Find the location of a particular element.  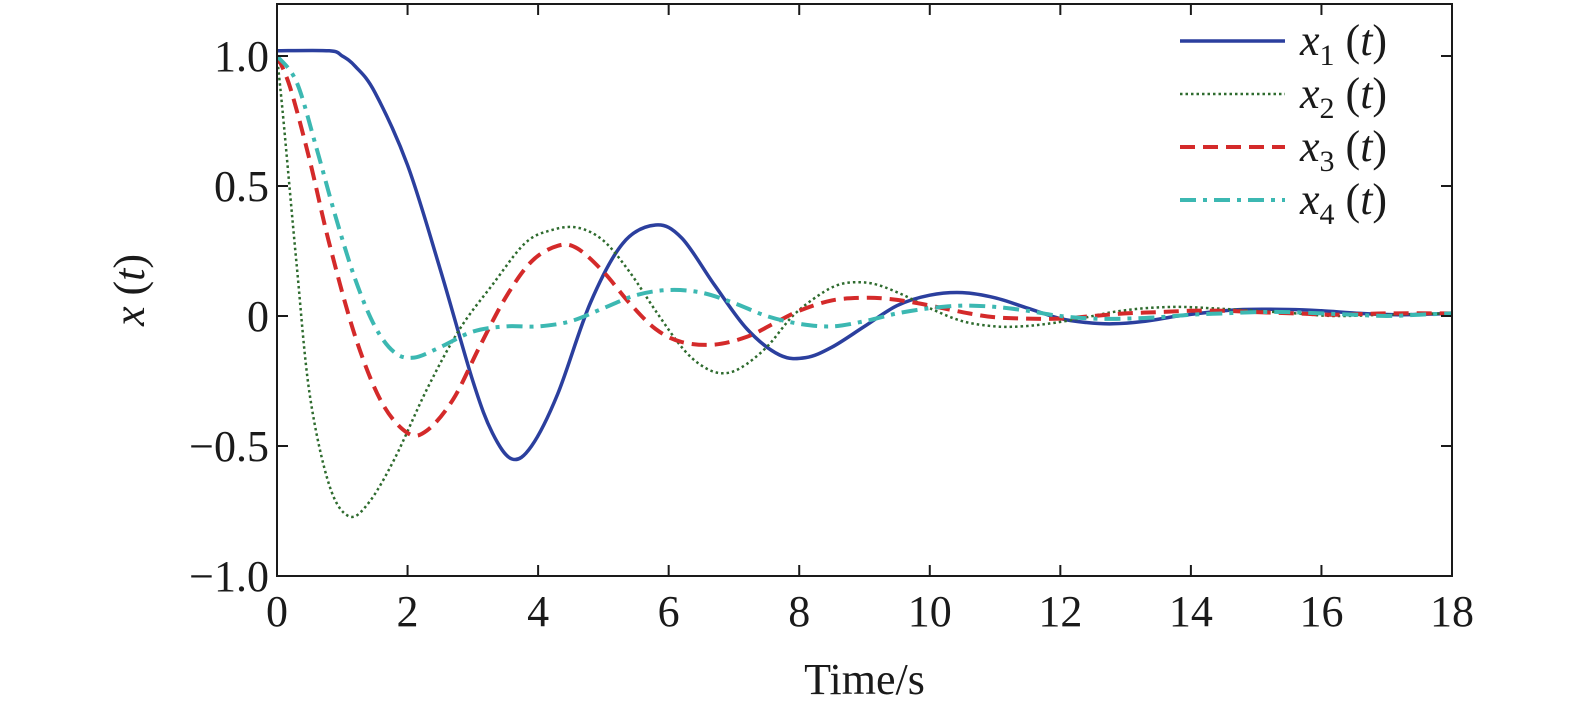

x-tick-label: 2 is located at coordinates (408, 611).